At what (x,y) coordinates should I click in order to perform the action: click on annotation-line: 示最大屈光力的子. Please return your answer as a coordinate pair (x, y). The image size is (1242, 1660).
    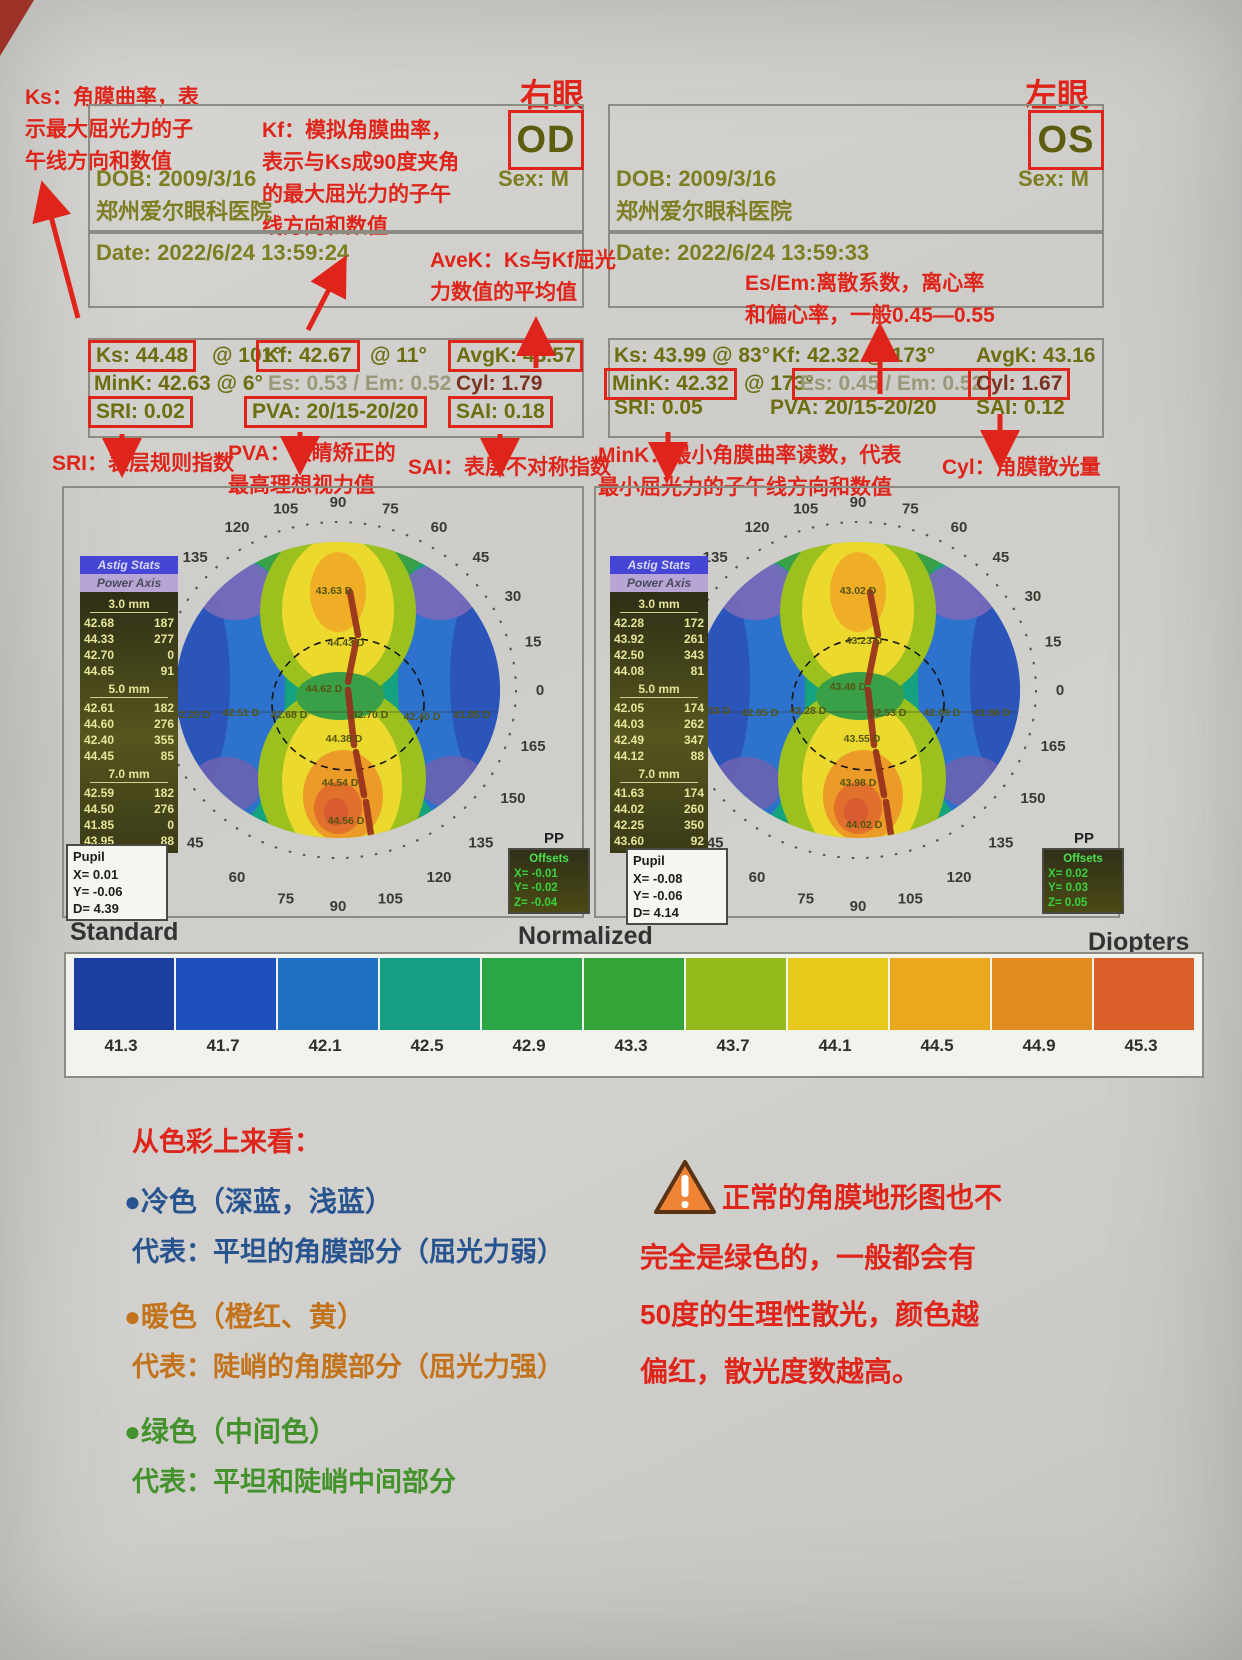
    Looking at the image, I should click on (109, 129).